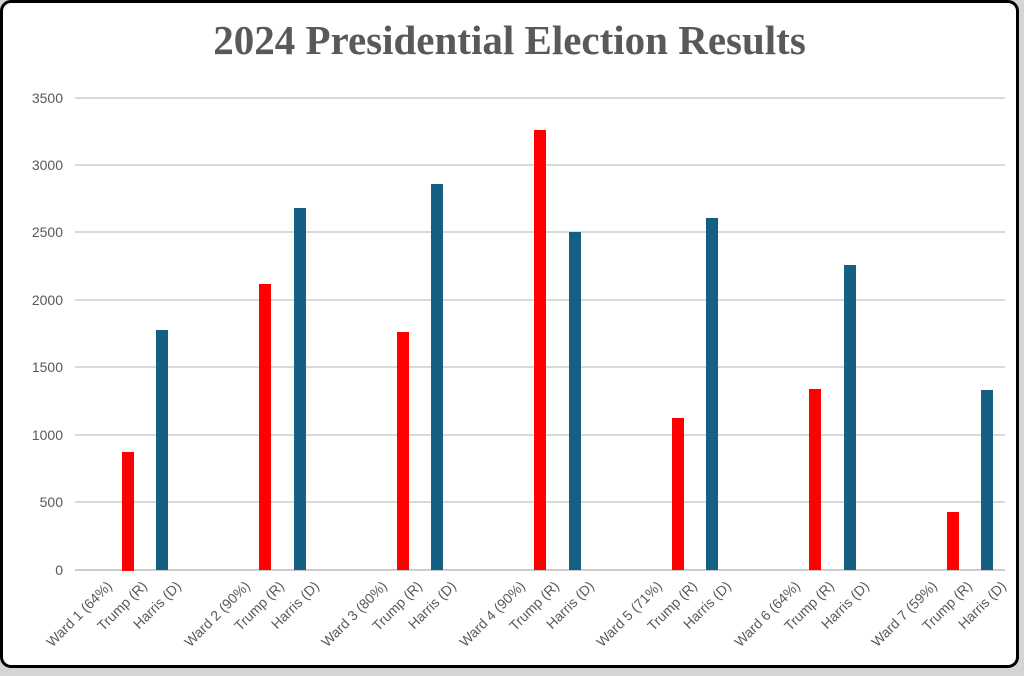 The image size is (1024, 676). Describe the element at coordinates (47, 434) in the screenshot. I see `y-tick-label-1000: 1000` at that location.